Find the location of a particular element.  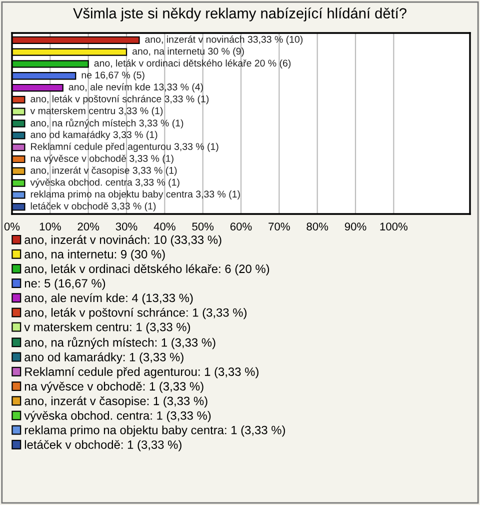

data-label: ano, leták v ordinaci dětského lékaře 20 % (6) is located at coordinates (192, 64).